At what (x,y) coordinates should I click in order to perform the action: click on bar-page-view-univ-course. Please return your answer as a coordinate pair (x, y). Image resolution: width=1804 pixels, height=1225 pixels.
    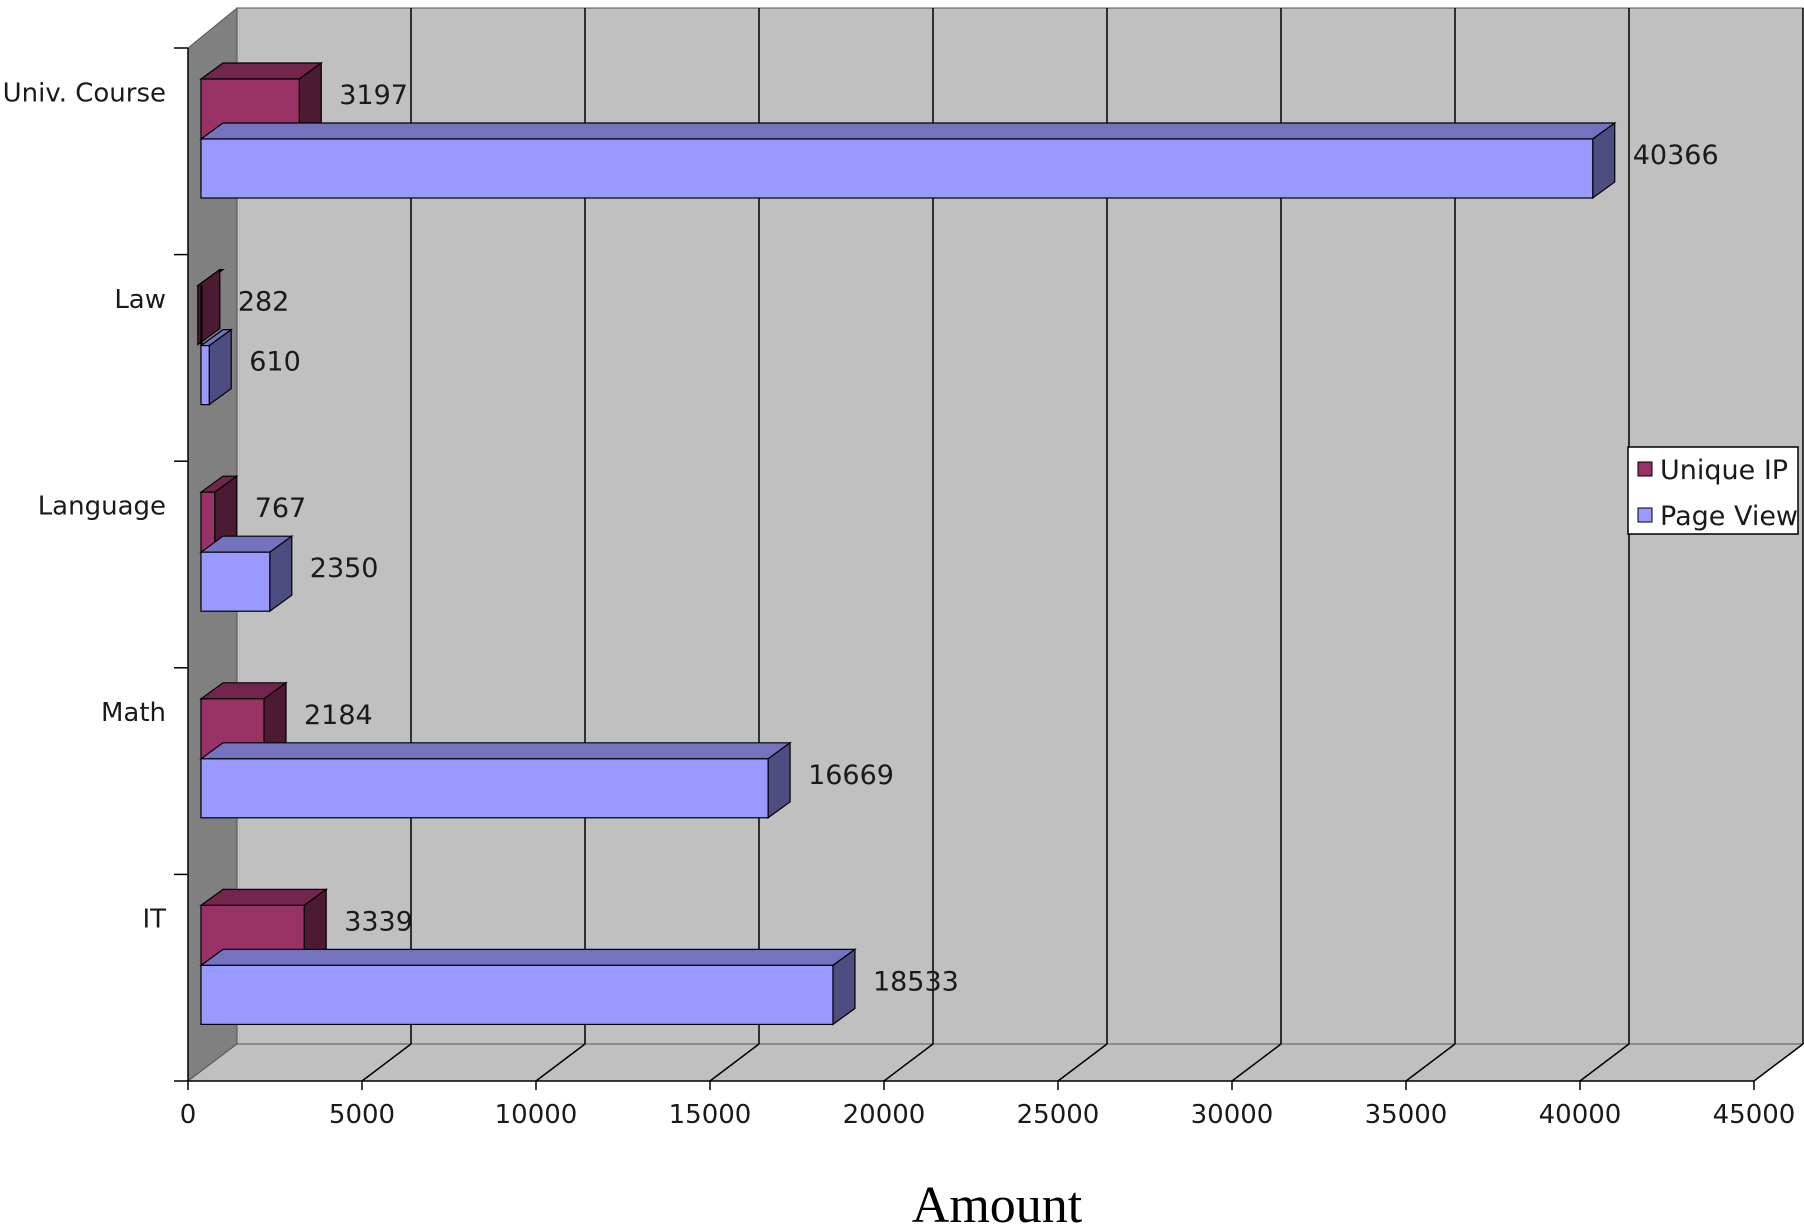
    Looking at the image, I should click on (908, 160).